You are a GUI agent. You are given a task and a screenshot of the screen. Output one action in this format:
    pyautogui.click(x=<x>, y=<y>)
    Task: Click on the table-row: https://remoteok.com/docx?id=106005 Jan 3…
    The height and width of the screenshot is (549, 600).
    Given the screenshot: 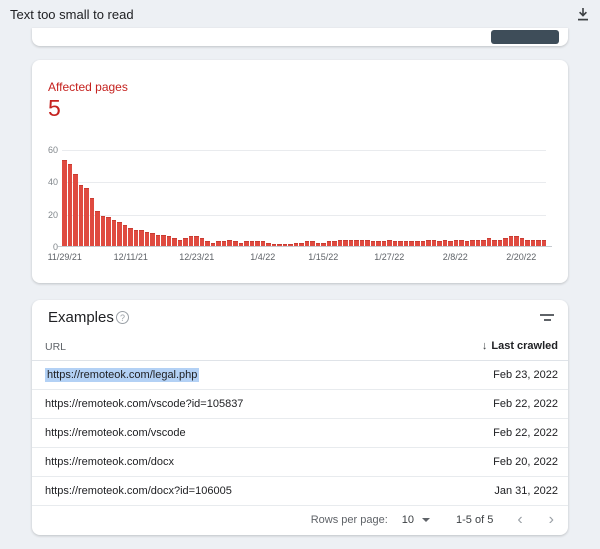 What is the action you would take?
    pyautogui.click(x=300, y=491)
    